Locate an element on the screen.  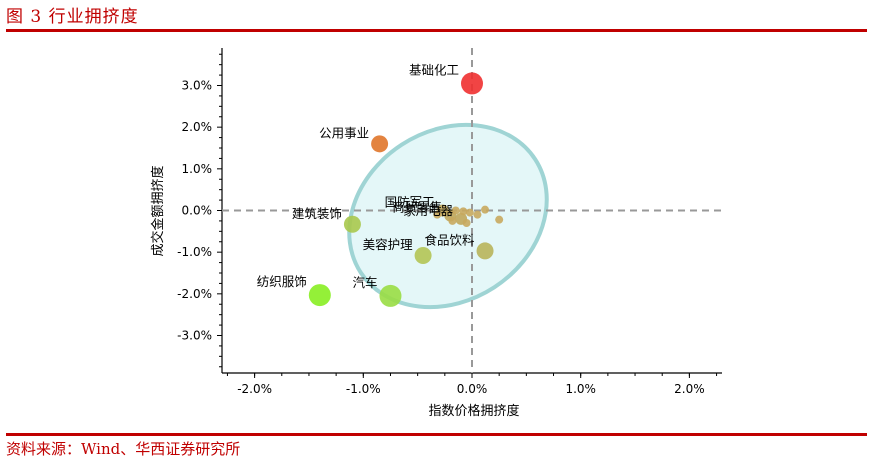
data-label: 家用电器 is located at coordinates (428, 210).